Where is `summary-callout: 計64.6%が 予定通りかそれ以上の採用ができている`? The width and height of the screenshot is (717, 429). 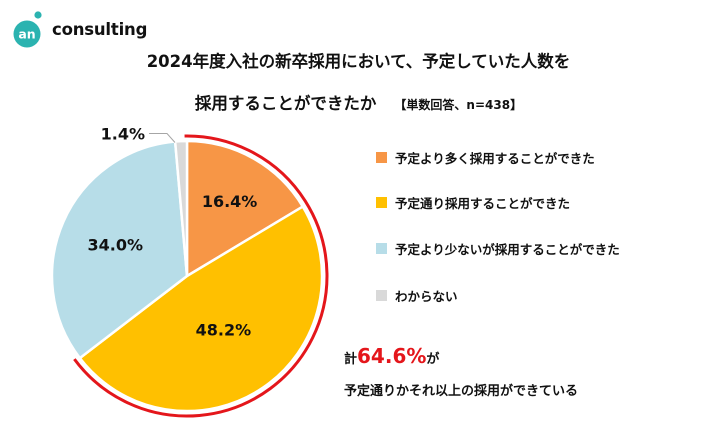 summary-callout: 計64.6%が 予定通りかそれ以上の採用ができている is located at coordinates (461, 371).